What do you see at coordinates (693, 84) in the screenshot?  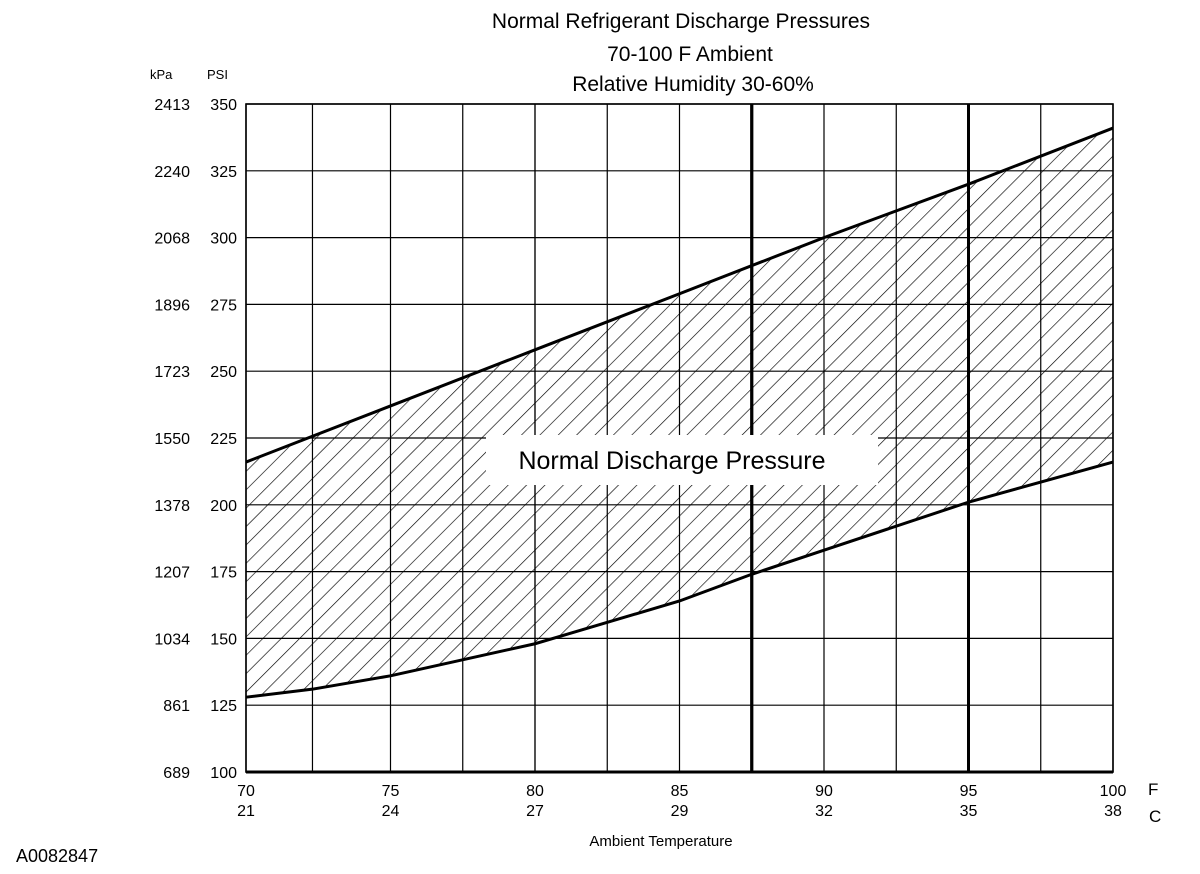 I see `chart-title-line-3: Relative Humidity 30-60%` at bounding box center [693, 84].